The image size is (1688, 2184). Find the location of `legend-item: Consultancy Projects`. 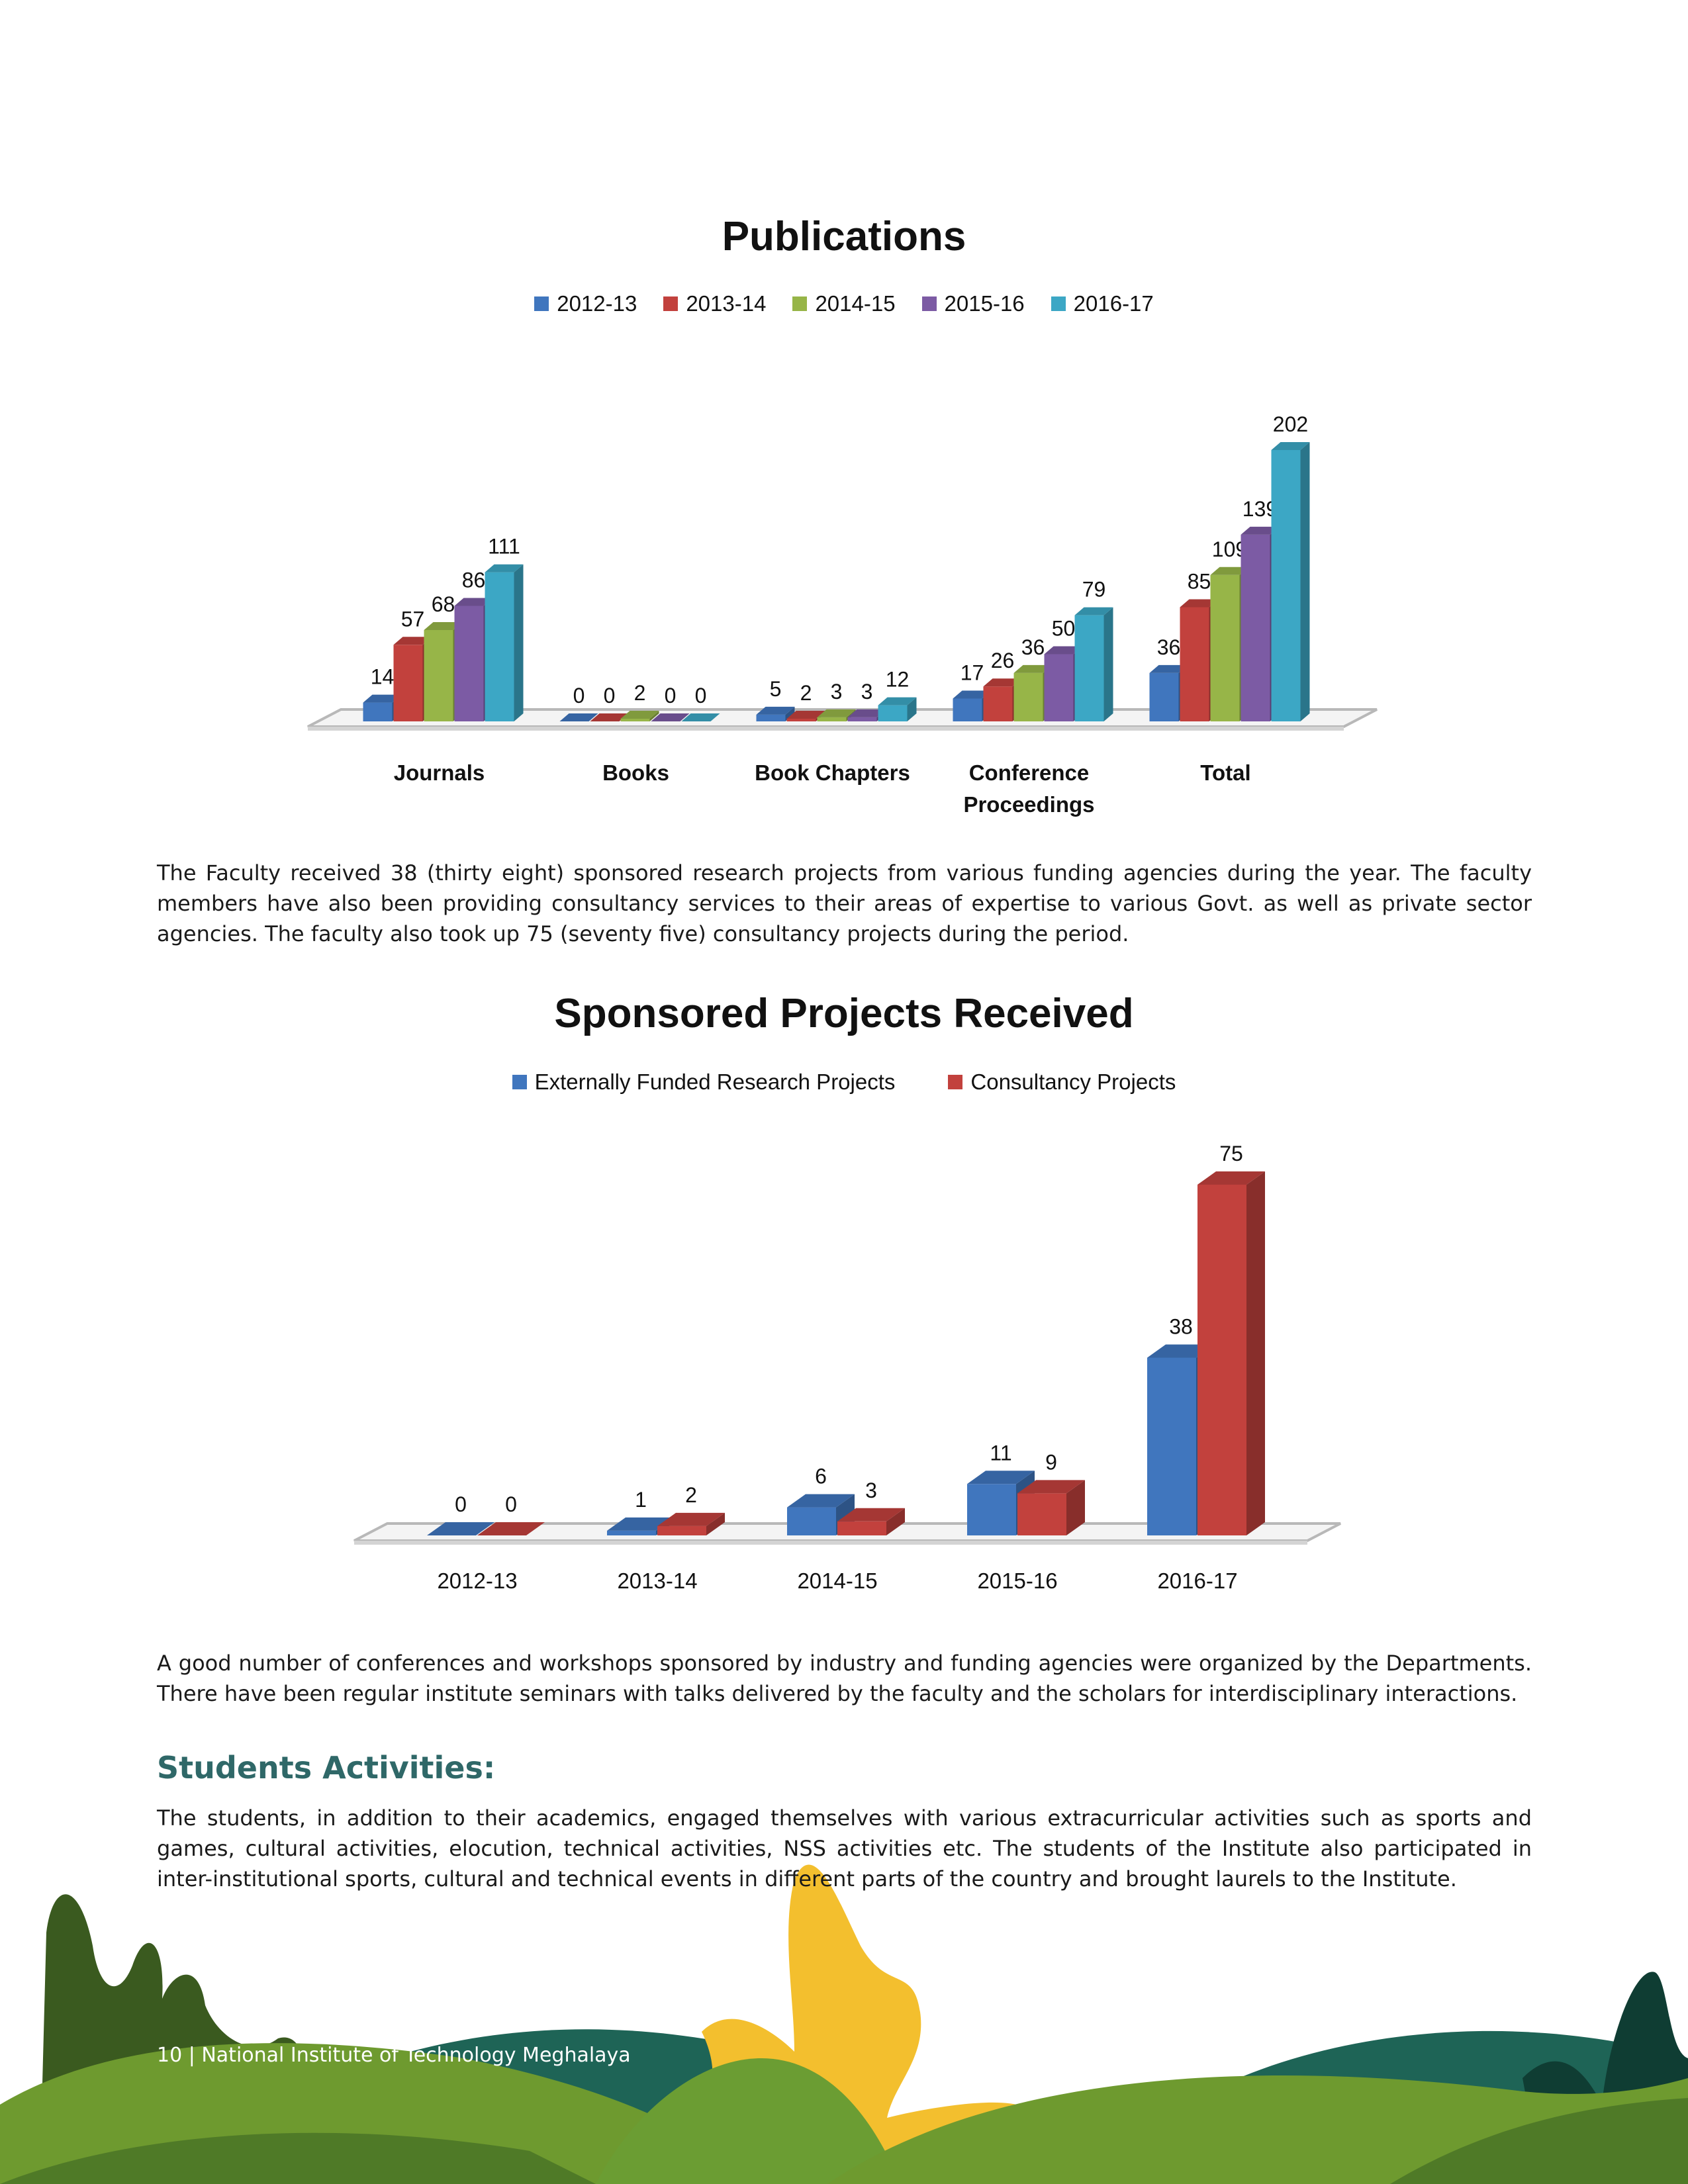

legend-item: Consultancy Projects is located at coordinates (1062, 1082).